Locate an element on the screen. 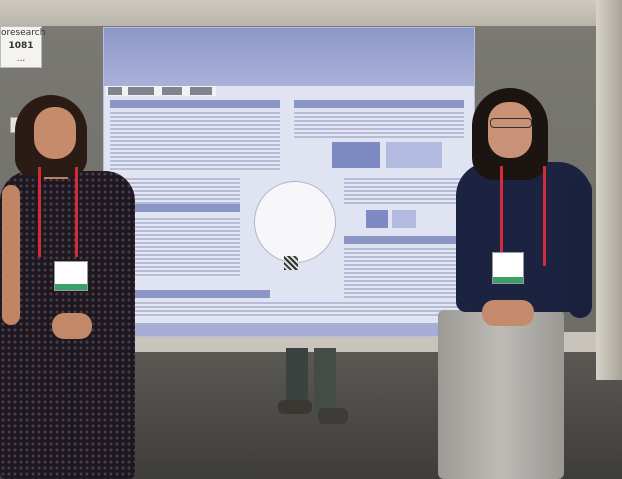 Image resolution: width=622 pixels, height=479 pixels. grey-pants is located at coordinates (501, 394).